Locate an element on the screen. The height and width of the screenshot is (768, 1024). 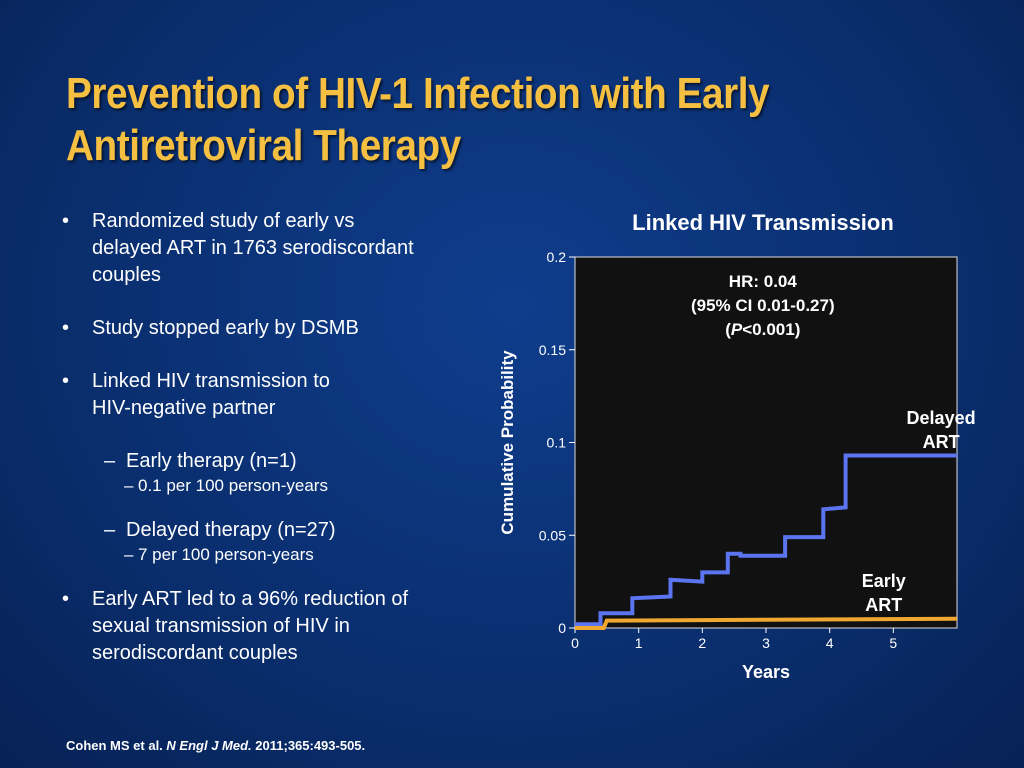
sub-bullet-delayed-therapy: – Delayed therapy (n=27) is located at coordinates (257, 530).